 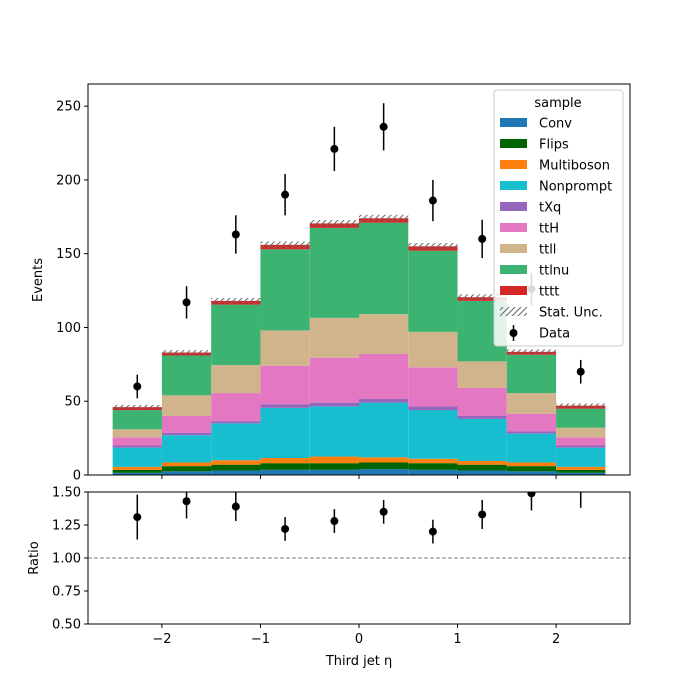 What do you see at coordinates (457, 639) in the screenshot?
I see `ratio-x-tick-label-3: 1` at bounding box center [457, 639].